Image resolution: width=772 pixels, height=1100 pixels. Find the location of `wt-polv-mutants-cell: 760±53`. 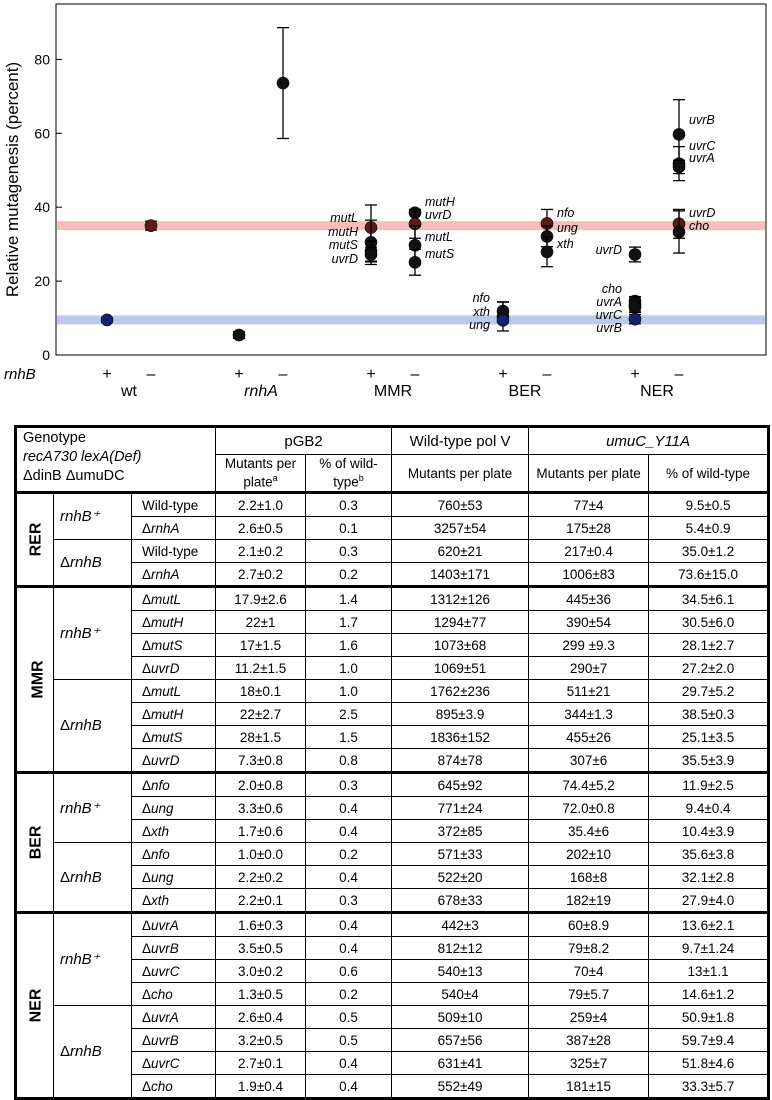

wt-polv-mutants-cell: 760±53 is located at coordinates (460, 504).